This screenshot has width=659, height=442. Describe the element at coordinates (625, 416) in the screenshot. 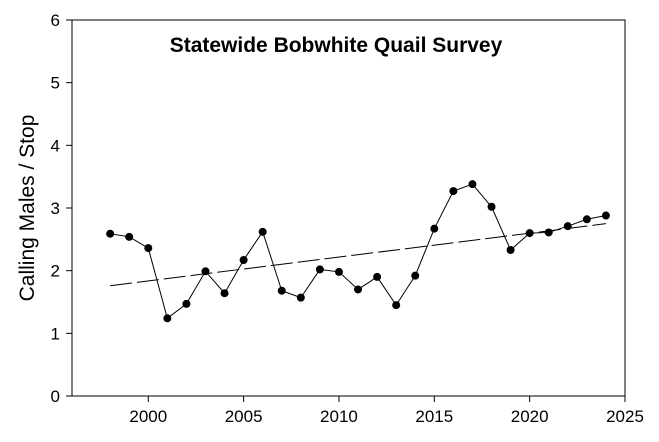

I see `x-tick-label: 2025` at that location.